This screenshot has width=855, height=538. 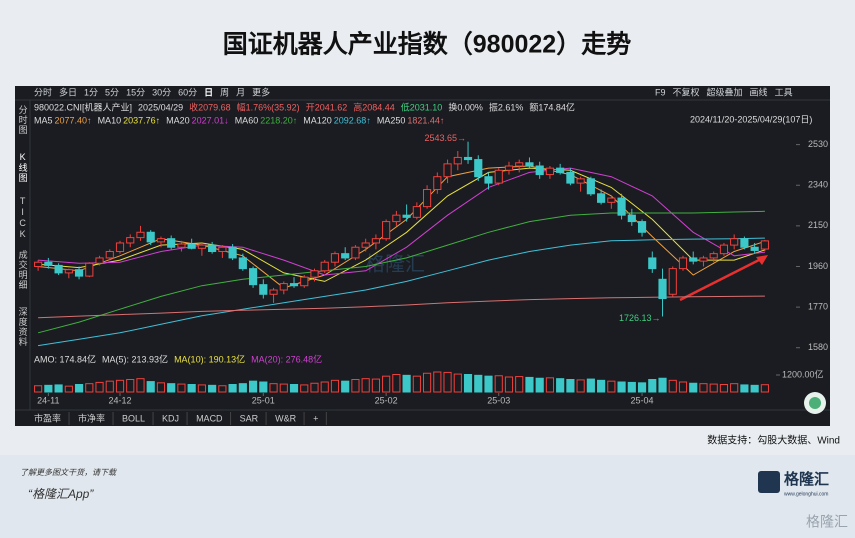 I want to click on toolbar-item: 周, so click(x=224, y=92).